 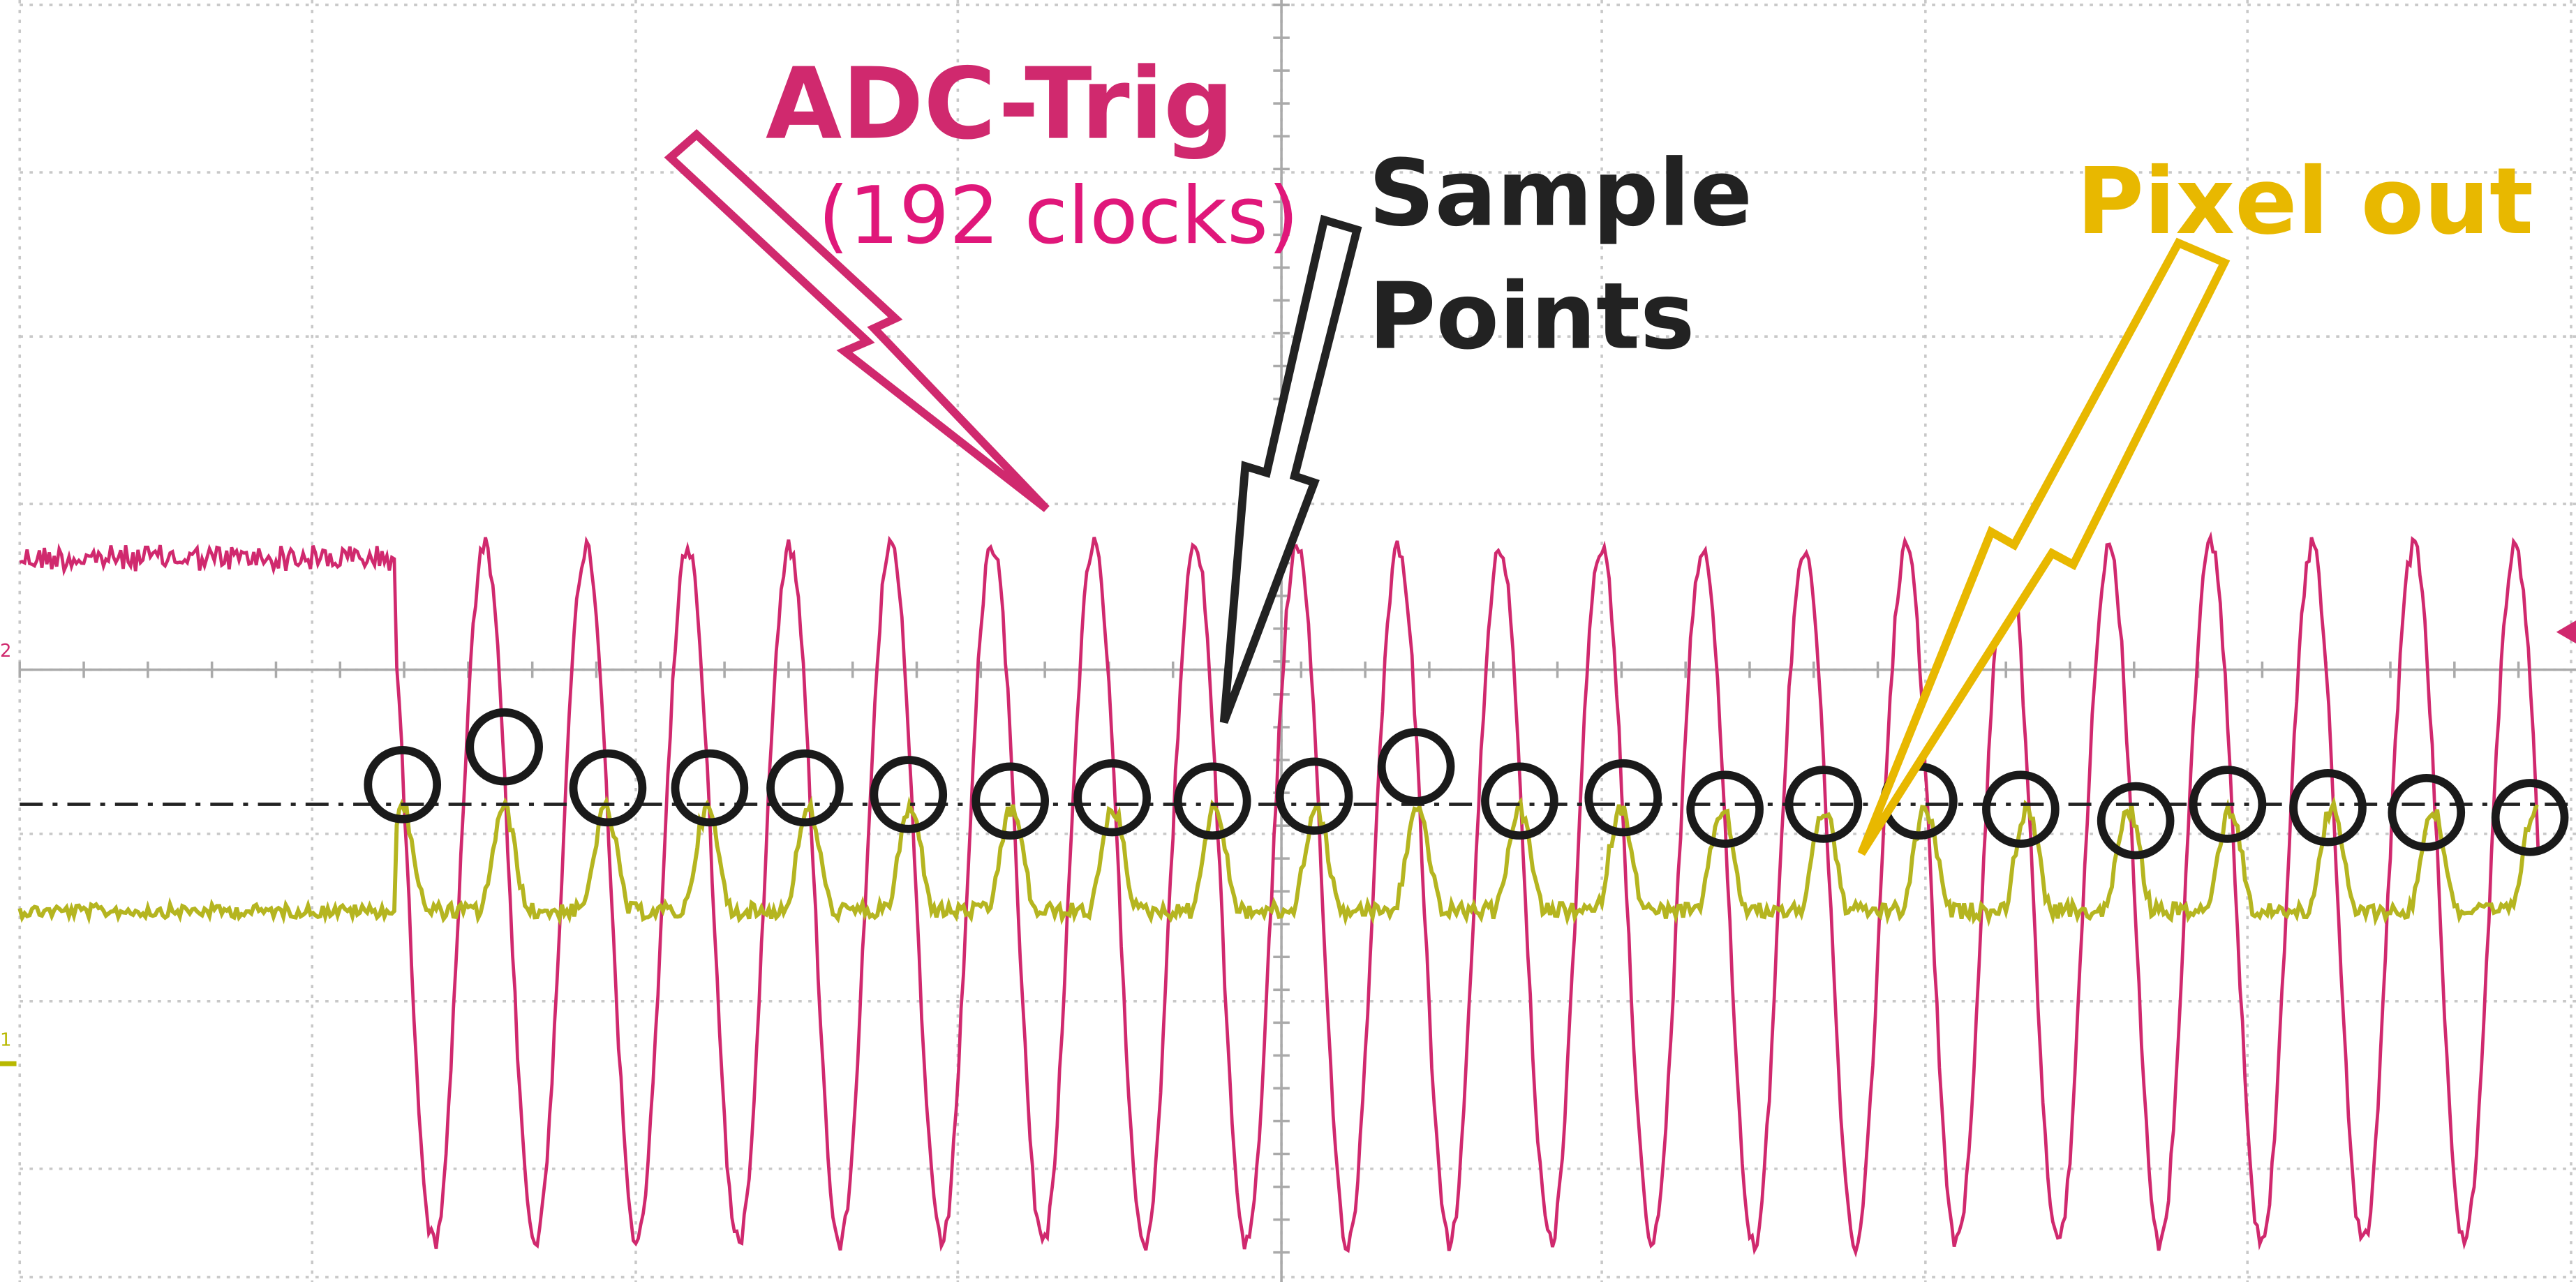 What do you see at coordinates (1290, 469) in the screenshot?
I see `sample-points-arrow` at bounding box center [1290, 469].